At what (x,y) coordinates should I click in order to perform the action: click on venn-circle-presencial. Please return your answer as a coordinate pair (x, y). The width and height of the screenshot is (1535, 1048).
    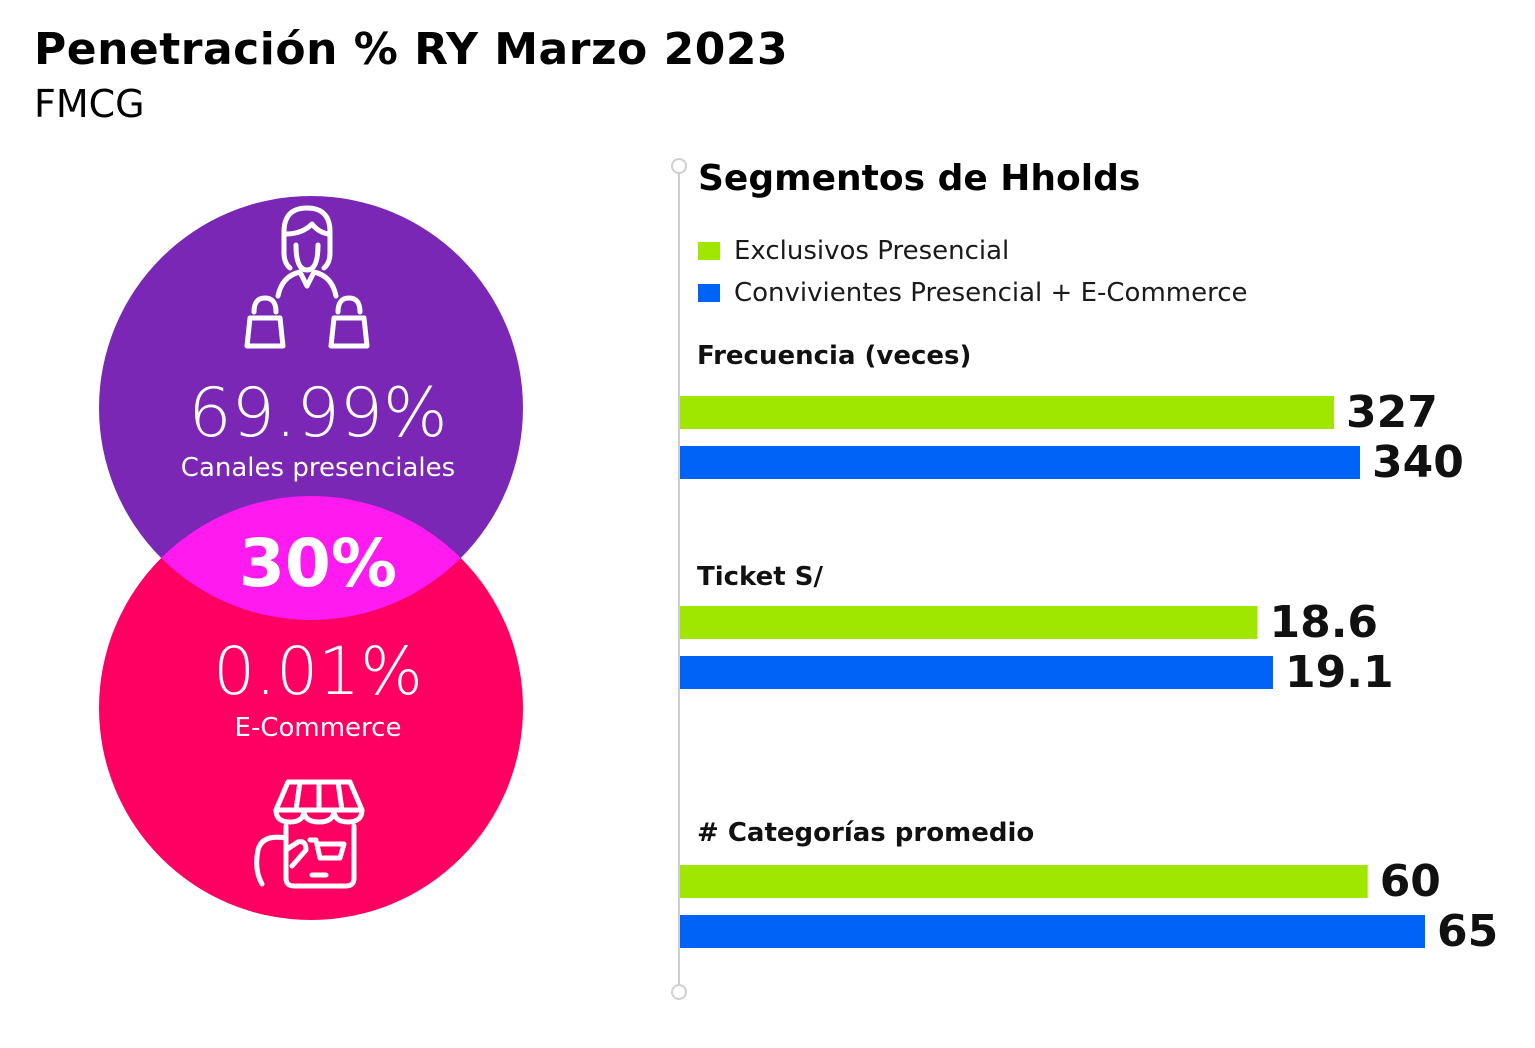
    Looking at the image, I should click on (311, 408).